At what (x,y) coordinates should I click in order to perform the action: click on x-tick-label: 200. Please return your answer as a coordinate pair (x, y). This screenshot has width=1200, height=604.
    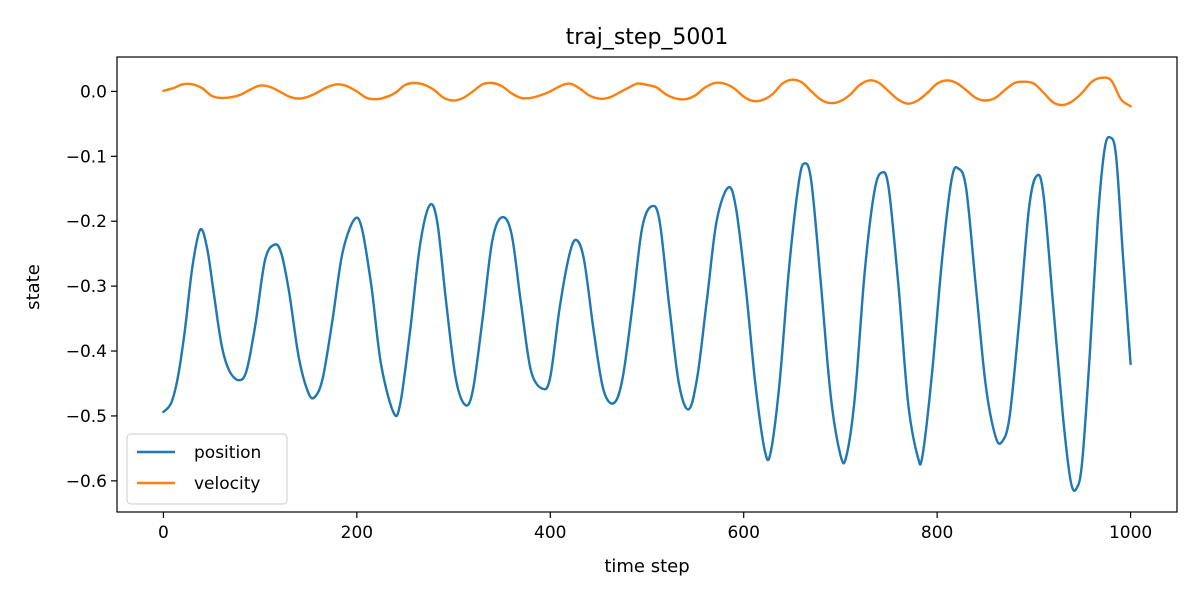
    Looking at the image, I should click on (357, 533).